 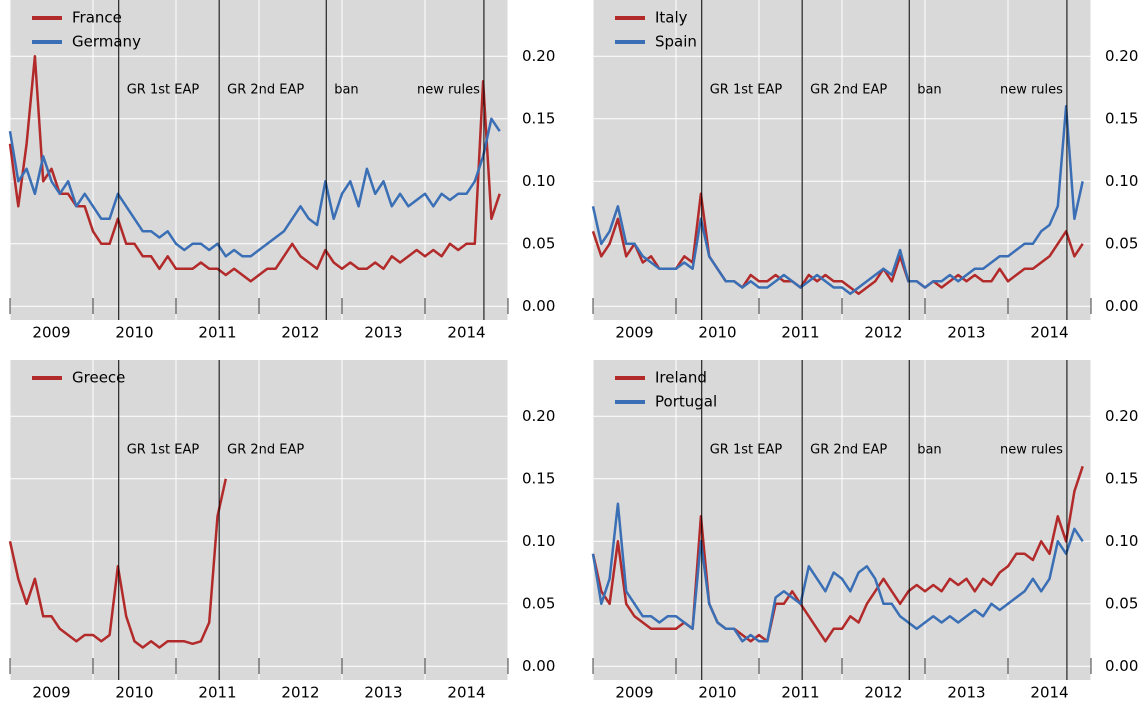 I want to click on legend-label: Greece, so click(x=98, y=378).